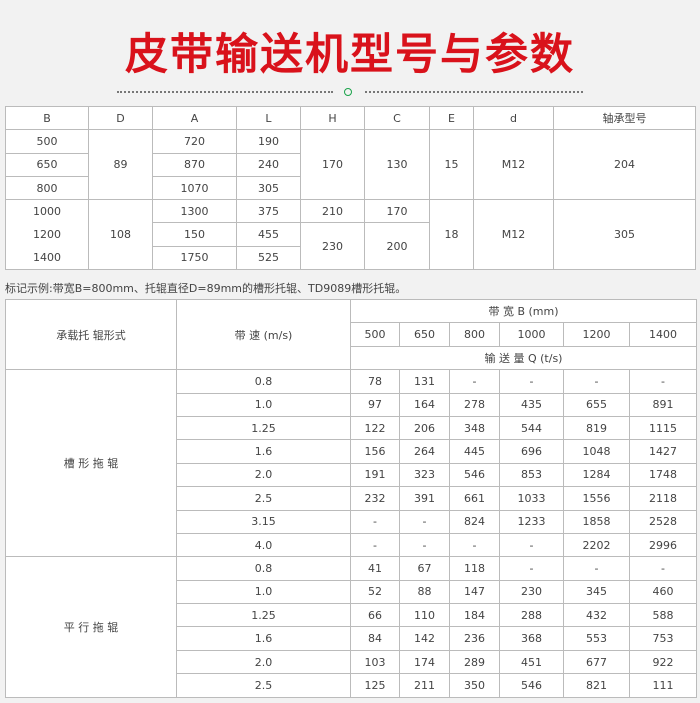 This screenshot has height=703, width=700. What do you see at coordinates (523, 358) in the screenshot?
I see `header-capacity: 输 送 量 Q (t/s)` at bounding box center [523, 358].